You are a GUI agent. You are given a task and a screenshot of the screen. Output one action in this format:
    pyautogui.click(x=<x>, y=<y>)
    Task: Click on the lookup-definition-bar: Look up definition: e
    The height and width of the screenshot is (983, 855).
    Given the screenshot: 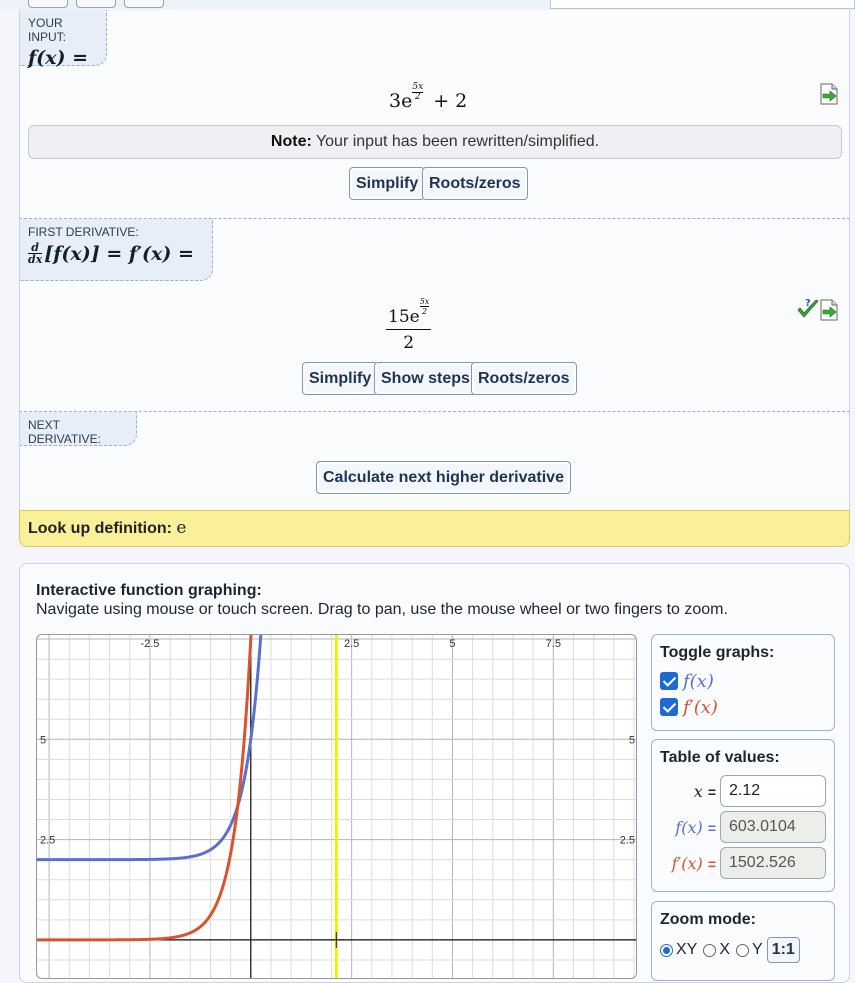 What is the action you would take?
    pyautogui.click(x=434, y=528)
    